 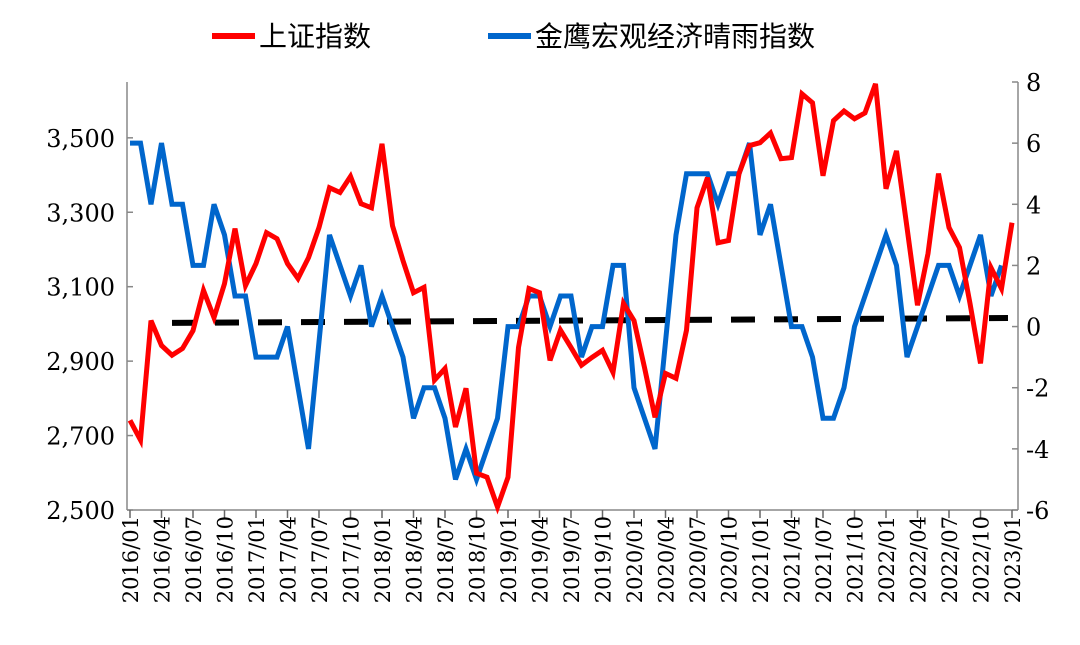 What do you see at coordinates (950, 559) in the screenshot?
I see `x-tick-label: 2022/07` at bounding box center [950, 559].